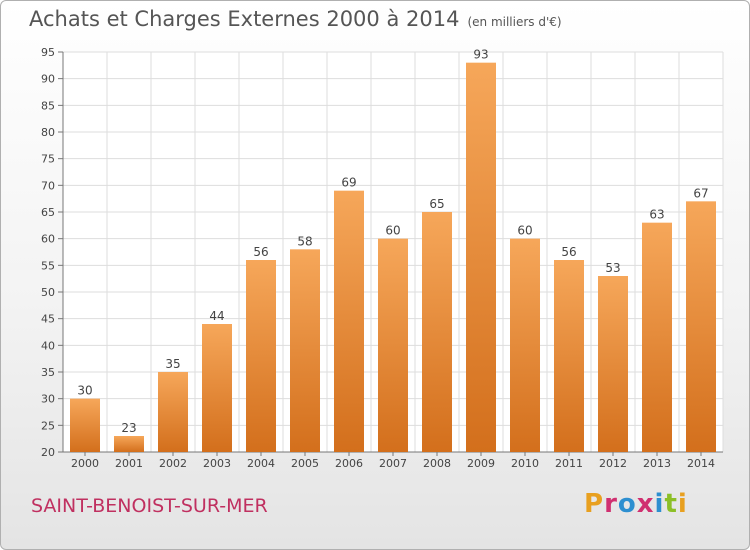  I want to click on x-tick-label-2006: 2006, so click(349, 463).